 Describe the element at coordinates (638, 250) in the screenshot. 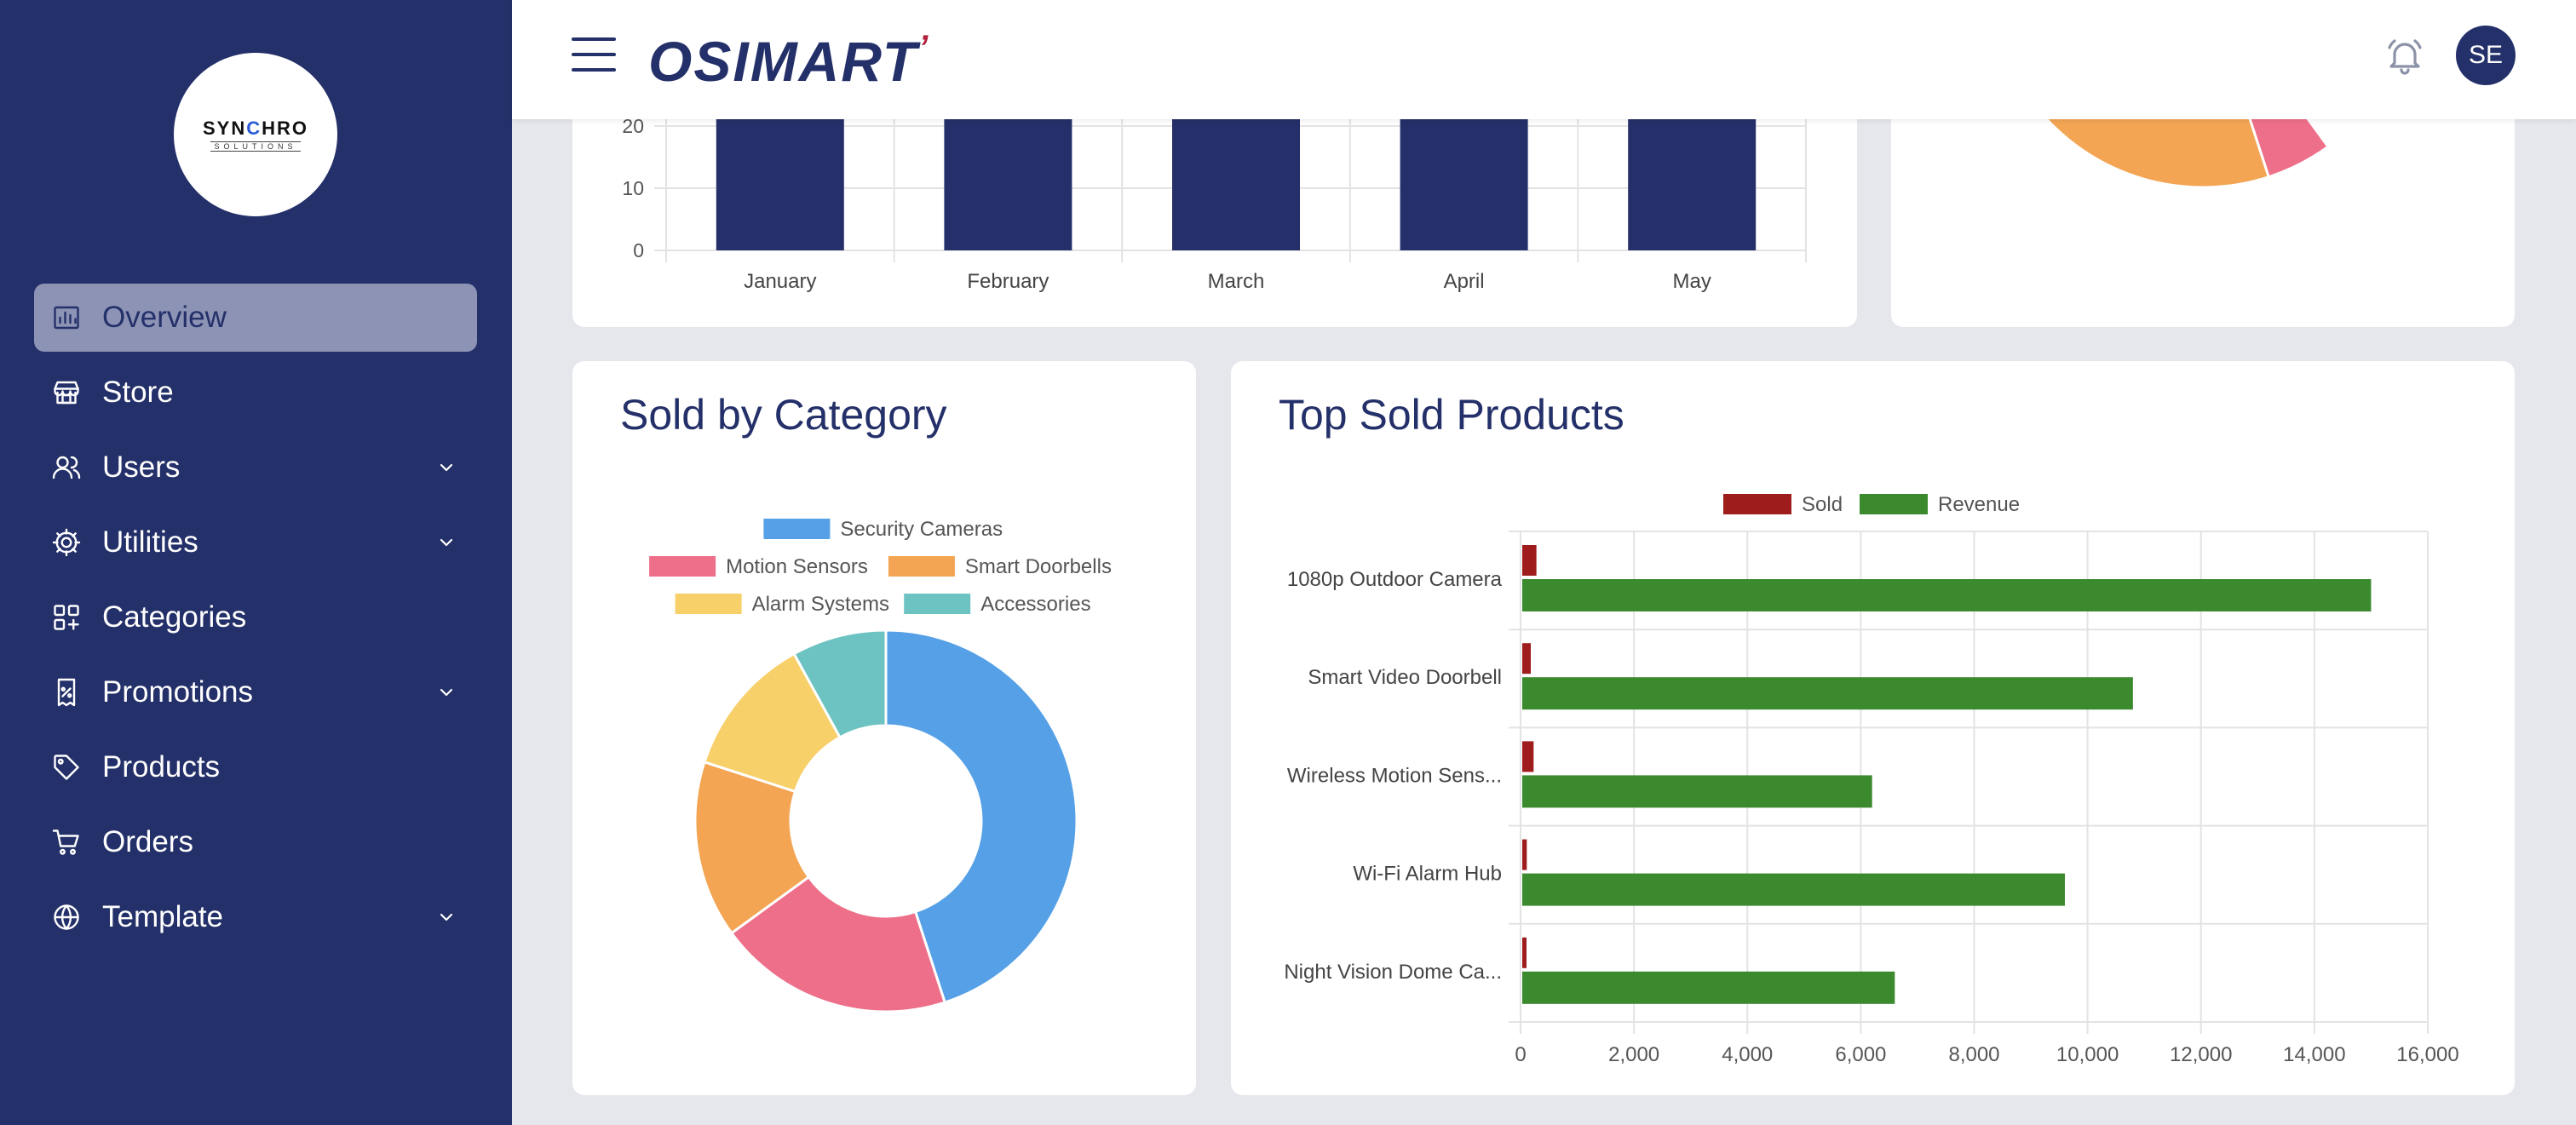

I see `y-tick-label: 0` at that location.